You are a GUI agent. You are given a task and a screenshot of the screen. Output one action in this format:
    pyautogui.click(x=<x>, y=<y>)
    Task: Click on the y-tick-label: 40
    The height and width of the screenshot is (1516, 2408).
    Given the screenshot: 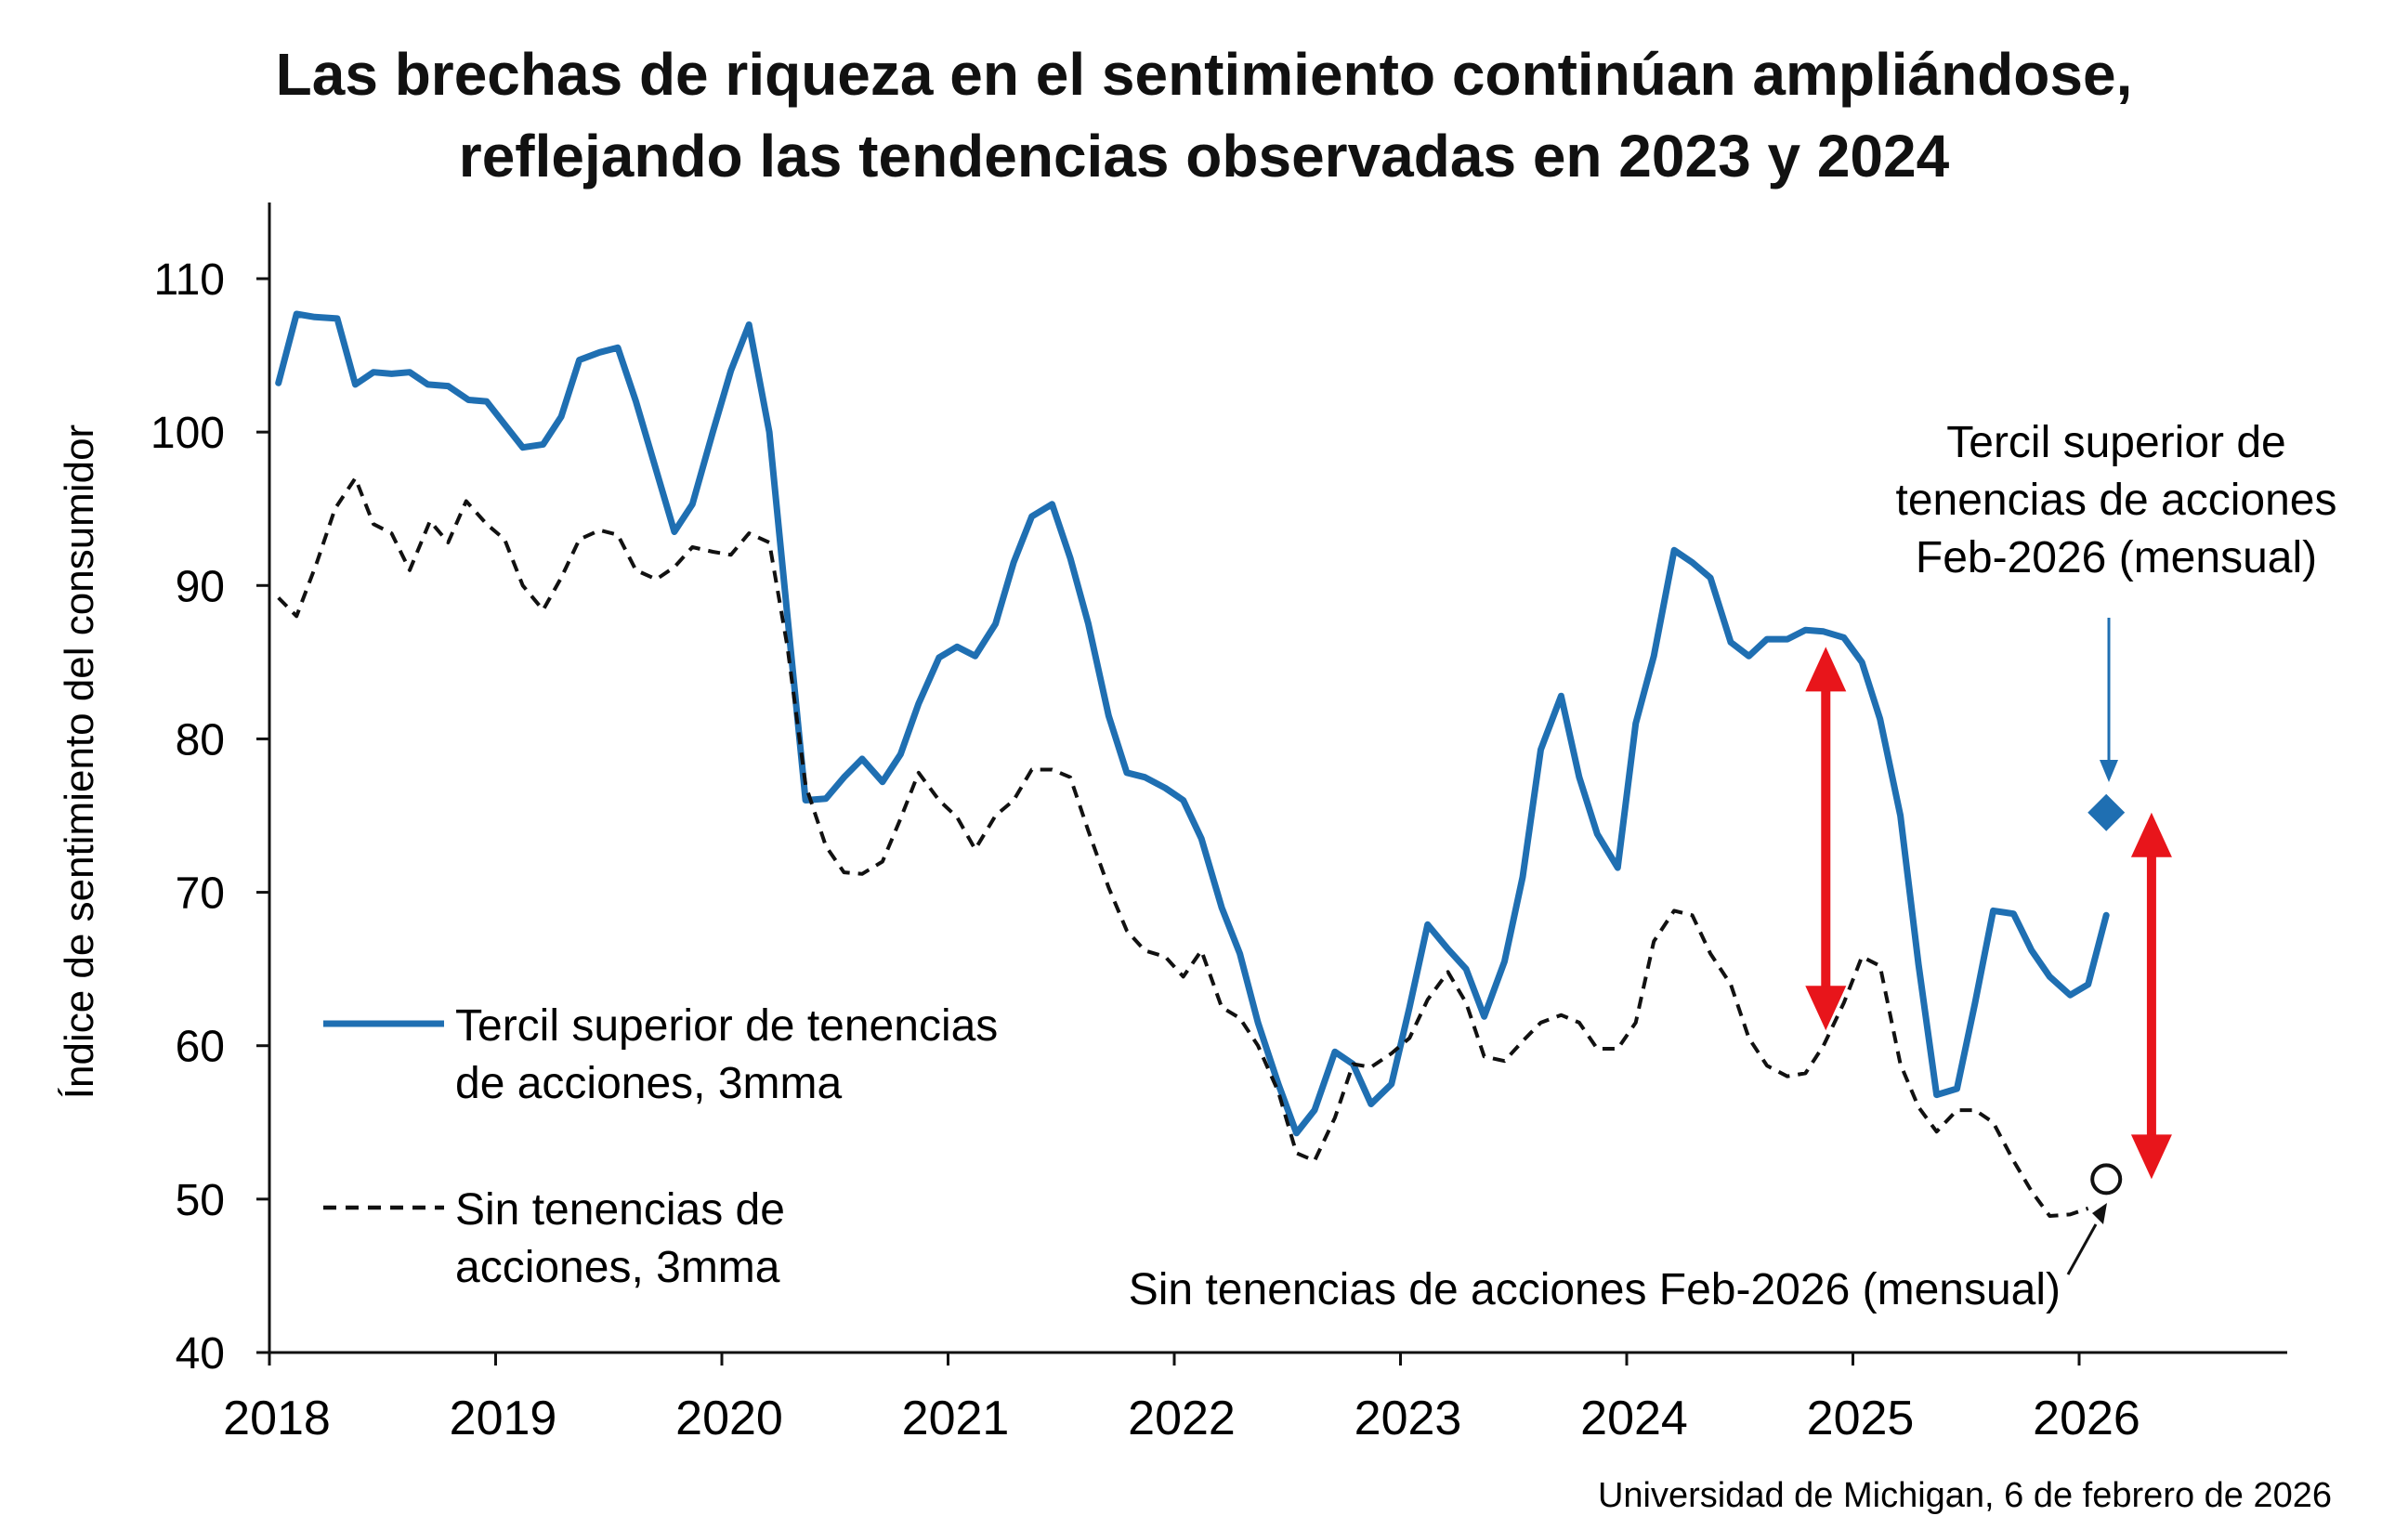 What is the action you would take?
    pyautogui.click(x=200, y=1354)
    